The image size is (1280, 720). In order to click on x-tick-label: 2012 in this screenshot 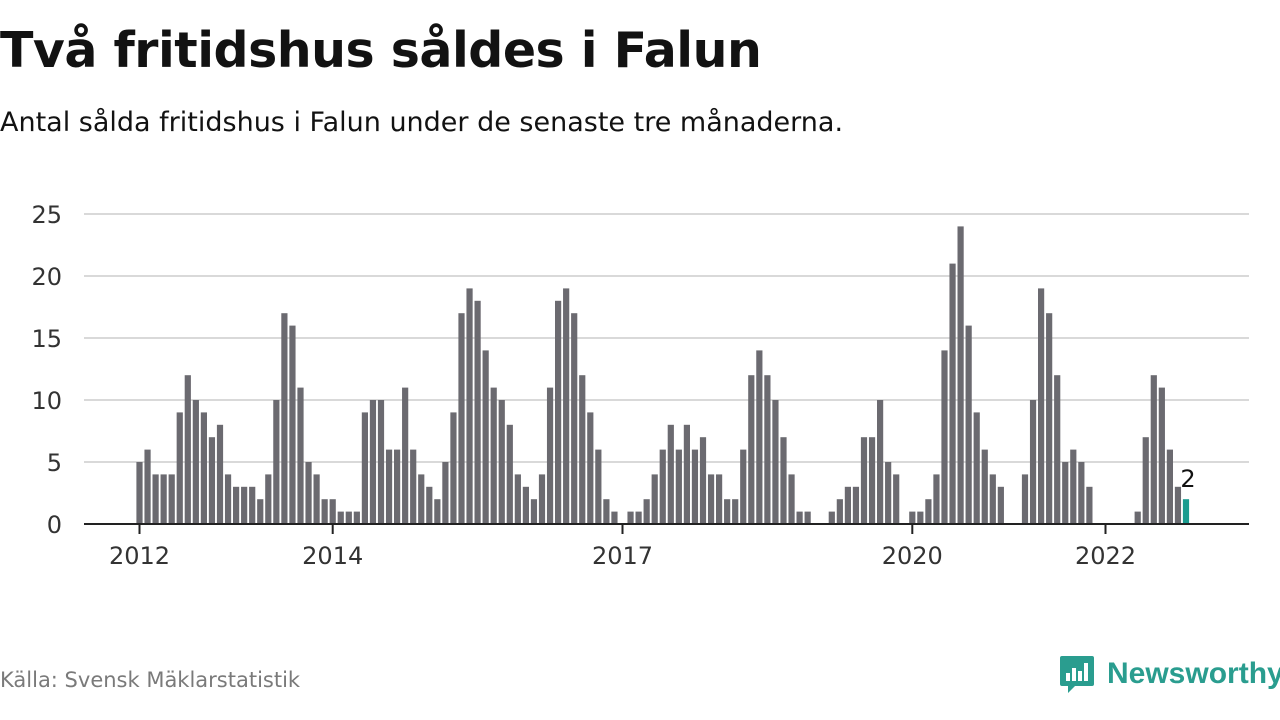, I will do `click(139, 556)`.